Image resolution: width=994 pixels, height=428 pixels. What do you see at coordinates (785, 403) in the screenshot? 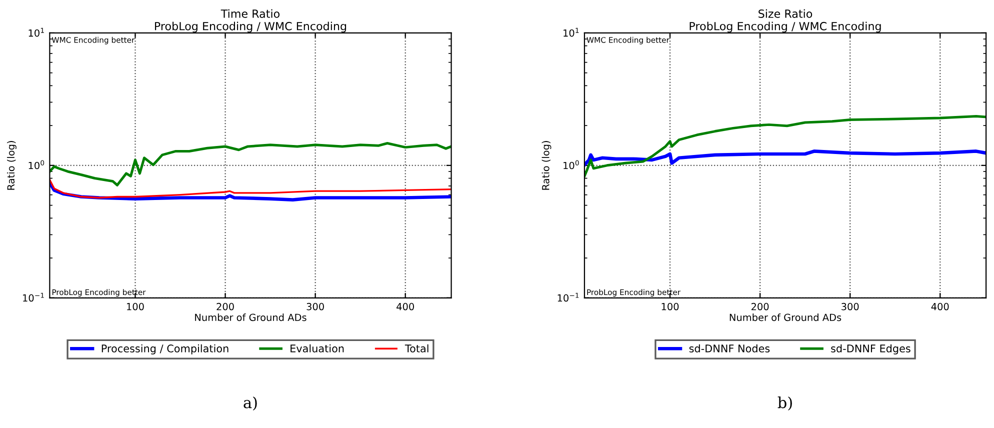
I see `text: b)` at bounding box center [785, 403].